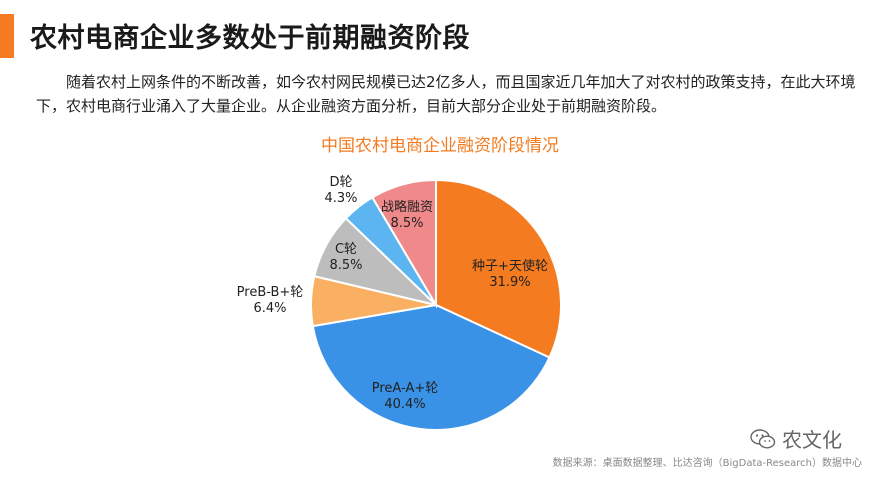 The width and height of the screenshot is (880, 477). Describe the element at coordinates (405, 388) in the screenshot. I see `slice-label: PreA-A+轮` at that location.